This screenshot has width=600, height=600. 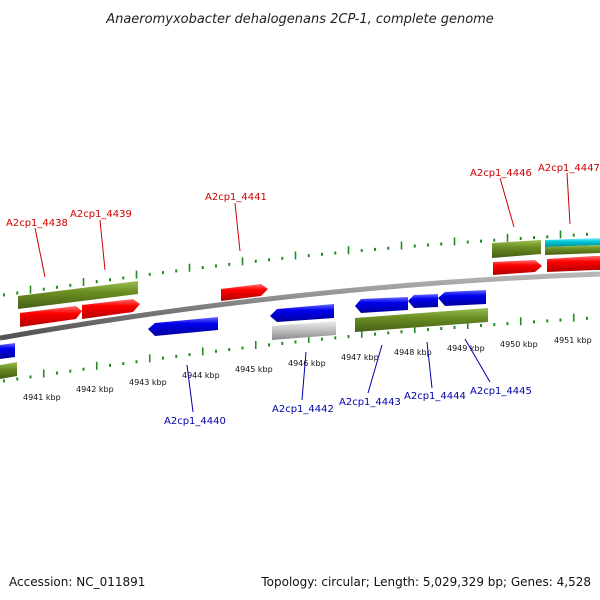 I want to click on gene-arrow-4438-4439-olive, so click(x=78, y=295).